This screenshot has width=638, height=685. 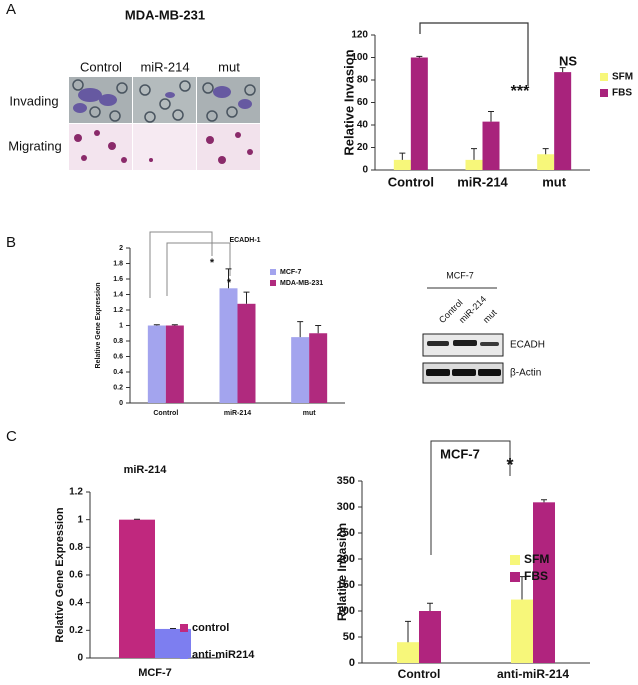 What do you see at coordinates (164, 66) in the screenshot?
I see `column-label: miR-214` at bounding box center [164, 66].